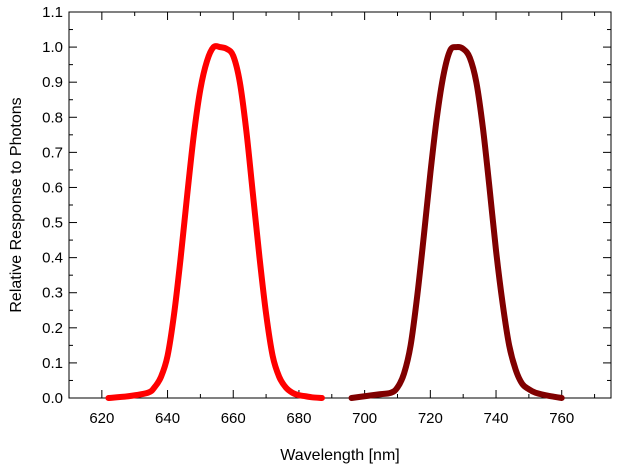 The image size is (621, 470). What do you see at coordinates (561, 418) in the screenshot?
I see `x-tick-label: 760` at bounding box center [561, 418].